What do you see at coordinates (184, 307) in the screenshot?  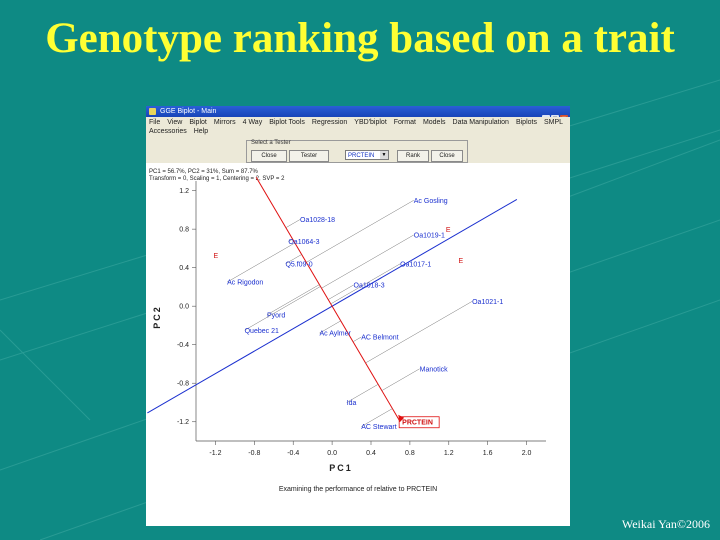 I see `y-tick-label: 0.0` at bounding box center [184, 307].